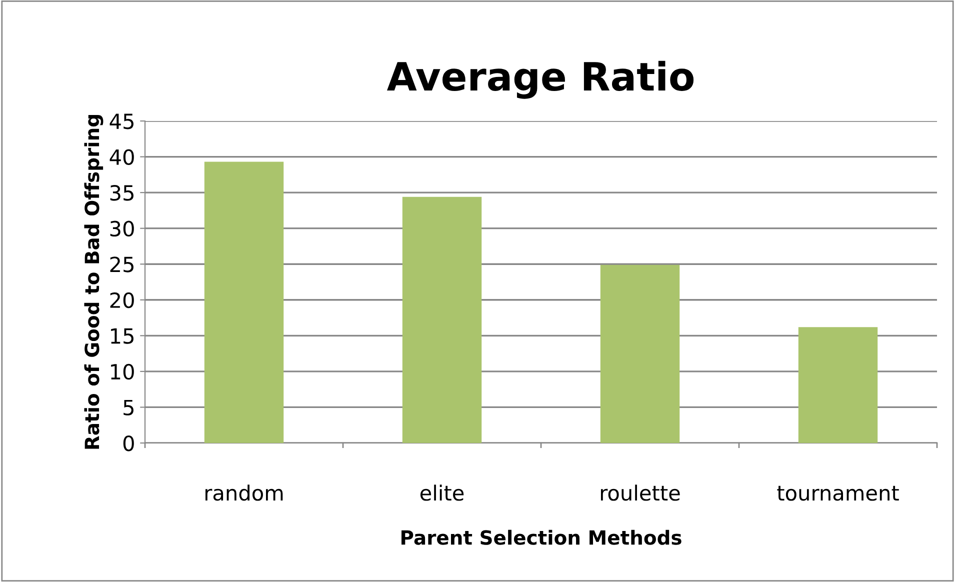 This screenshot has width=955, height=582. I want to click on y-tick-label: 15, so click(122, 336).